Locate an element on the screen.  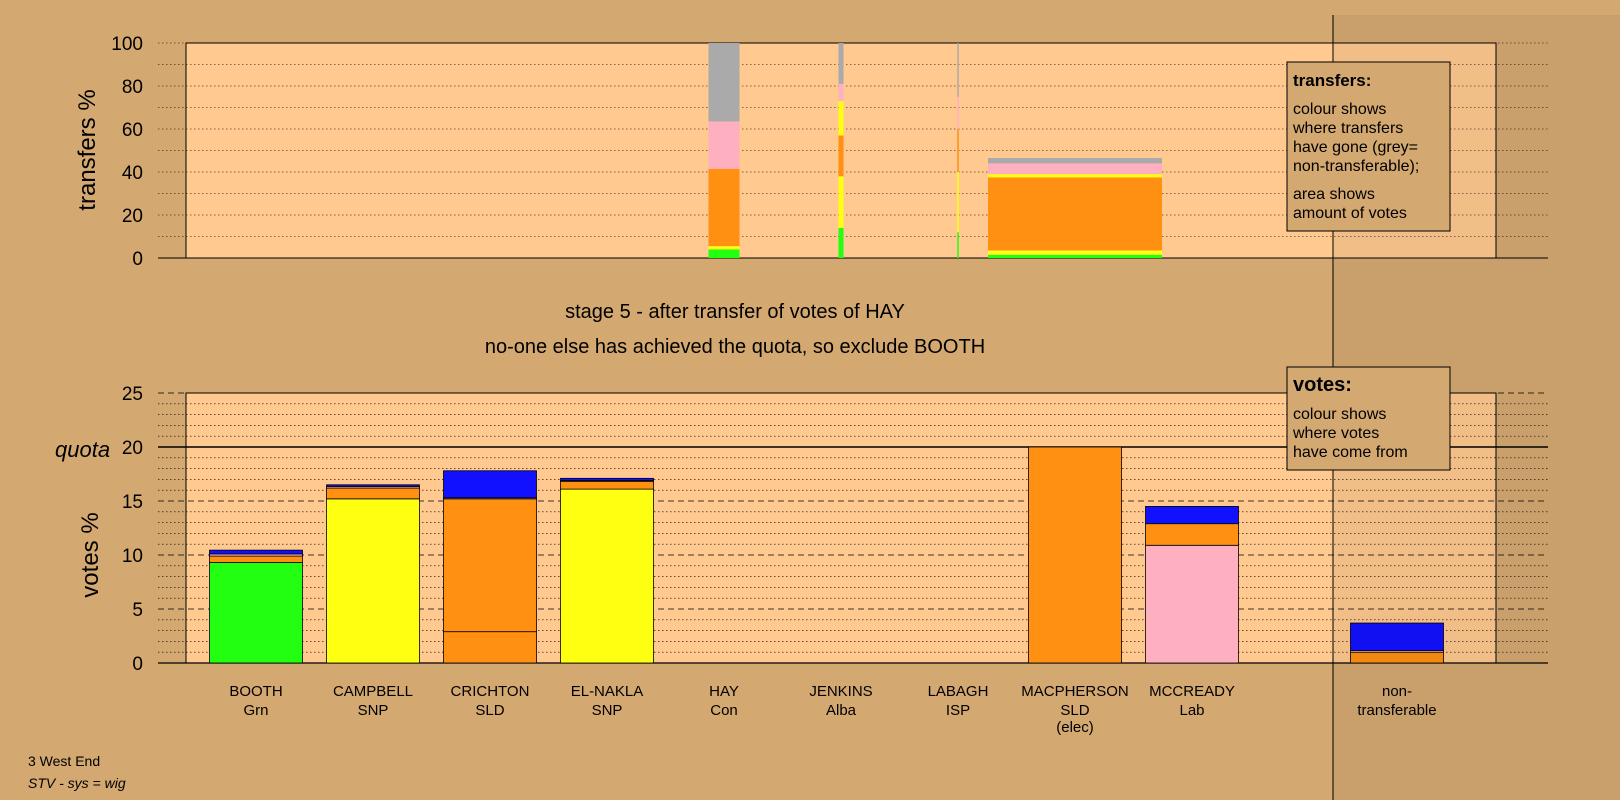
candidate-name: LABAGH is located at coordinates (958, 691).